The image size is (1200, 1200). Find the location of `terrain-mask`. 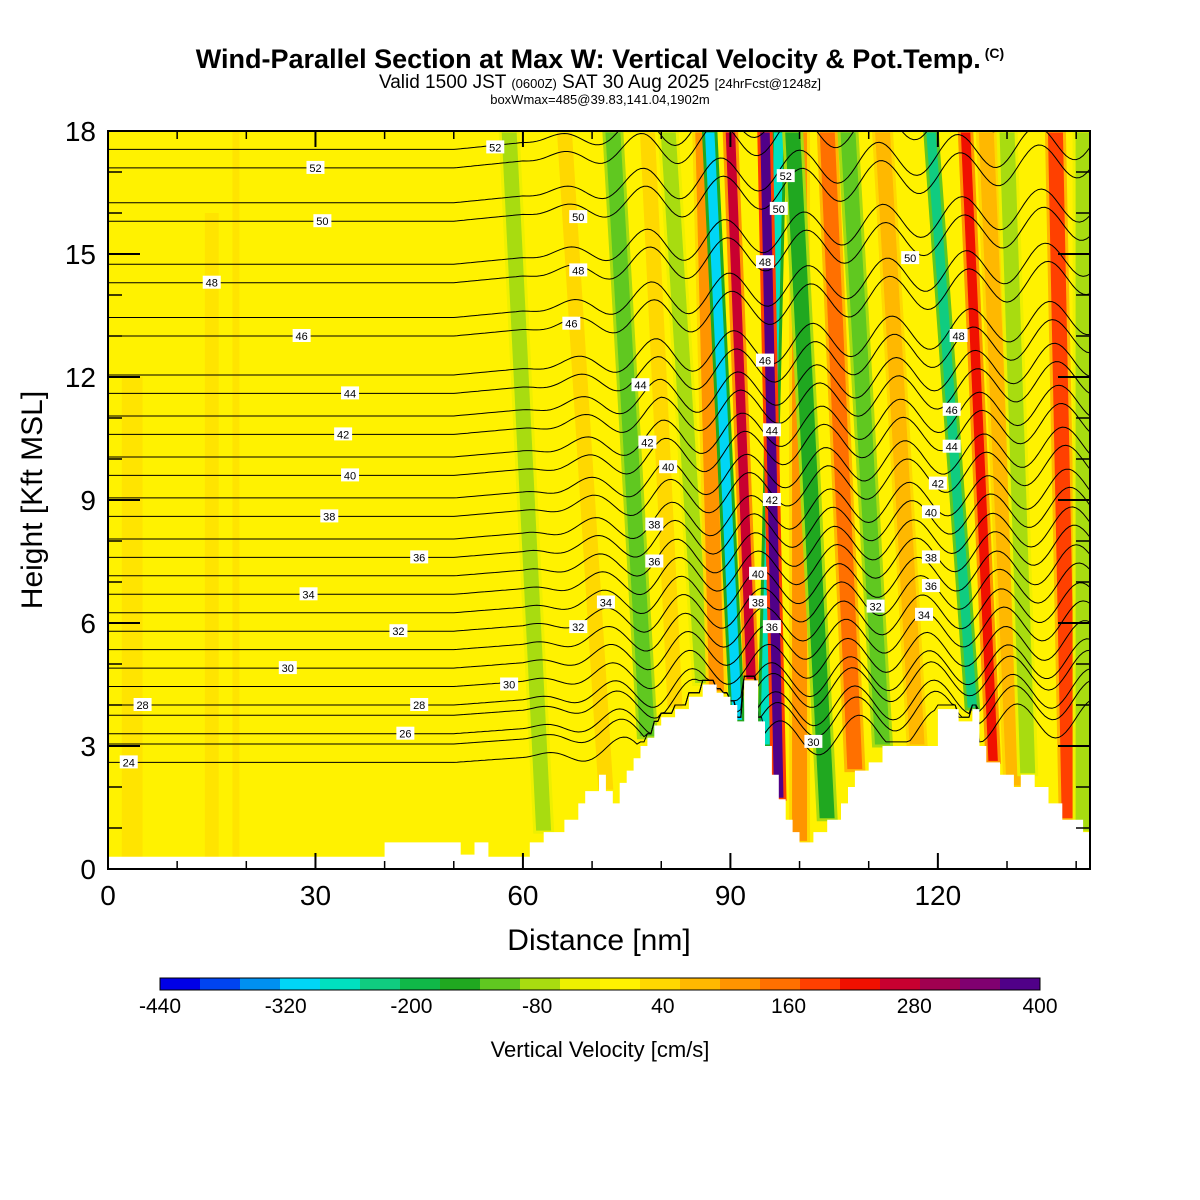

terrain-mask is located at coordinates (599, 774).